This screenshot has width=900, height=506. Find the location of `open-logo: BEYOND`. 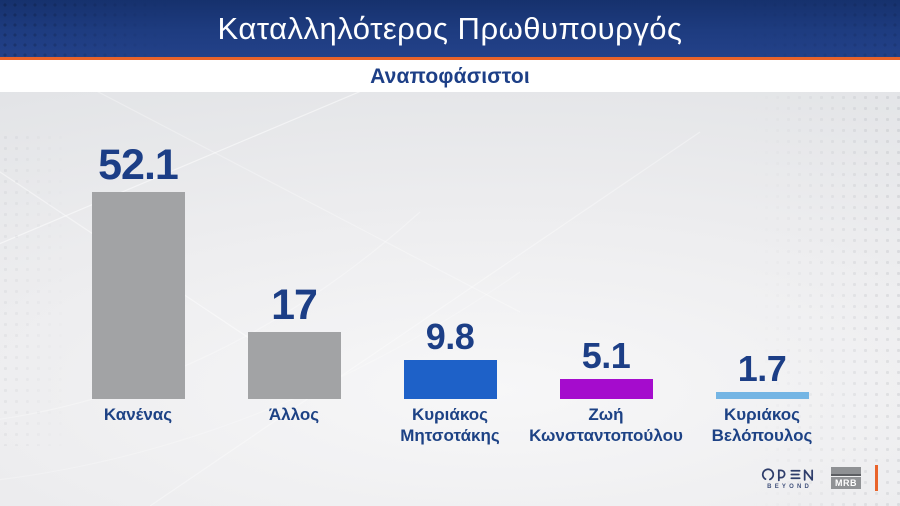

open-logo: BEYOND is located at coordinates (788, 478).